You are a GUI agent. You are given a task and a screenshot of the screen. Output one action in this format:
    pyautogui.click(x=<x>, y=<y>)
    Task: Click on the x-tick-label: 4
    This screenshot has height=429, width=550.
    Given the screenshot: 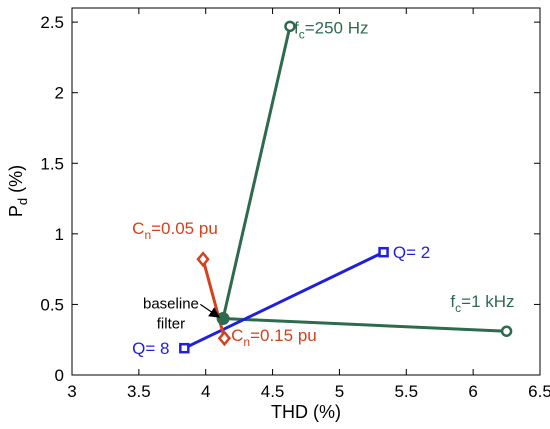 What is the action you would take?
    pyautogui.click(x=205, y=391)
    